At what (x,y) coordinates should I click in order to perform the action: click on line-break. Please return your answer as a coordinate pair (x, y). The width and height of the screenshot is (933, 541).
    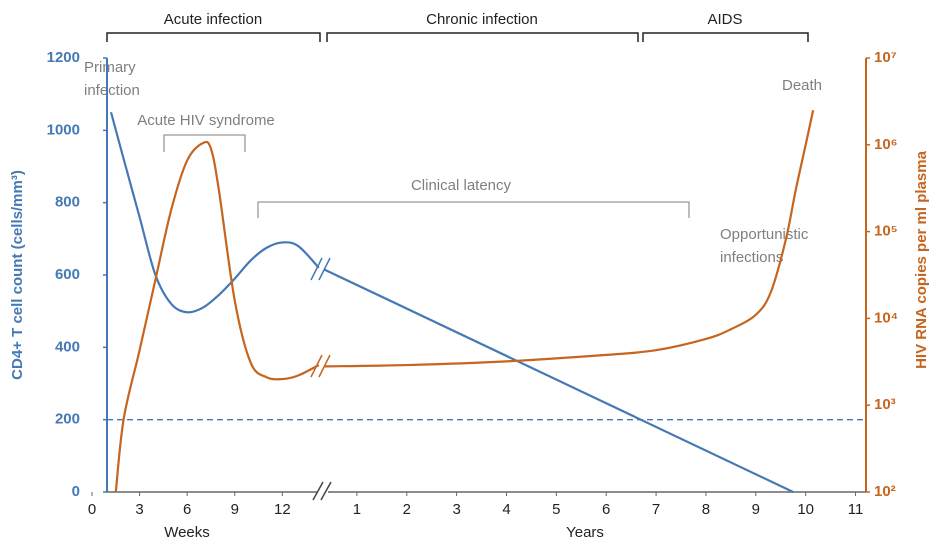
    Looking at the image, I should click on (320, 269).